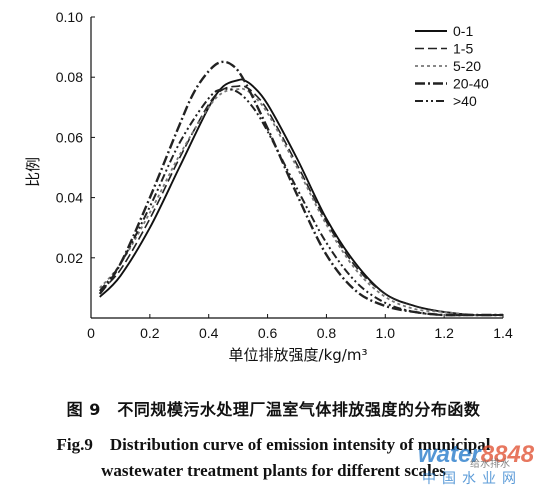 Image resolution: width=547 pixels, height=493 pixels. I want to click on watermark-logo: water8848, so click(476, 454).